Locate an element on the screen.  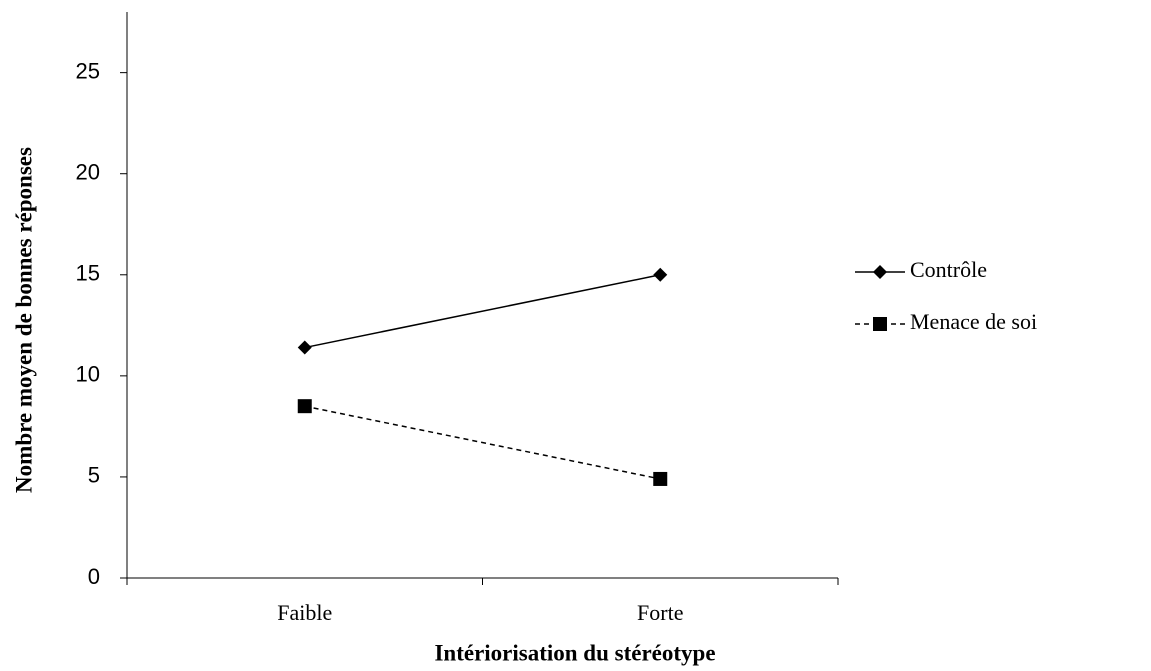
y-tick-label: 5 is located at coordinates (94, 475).